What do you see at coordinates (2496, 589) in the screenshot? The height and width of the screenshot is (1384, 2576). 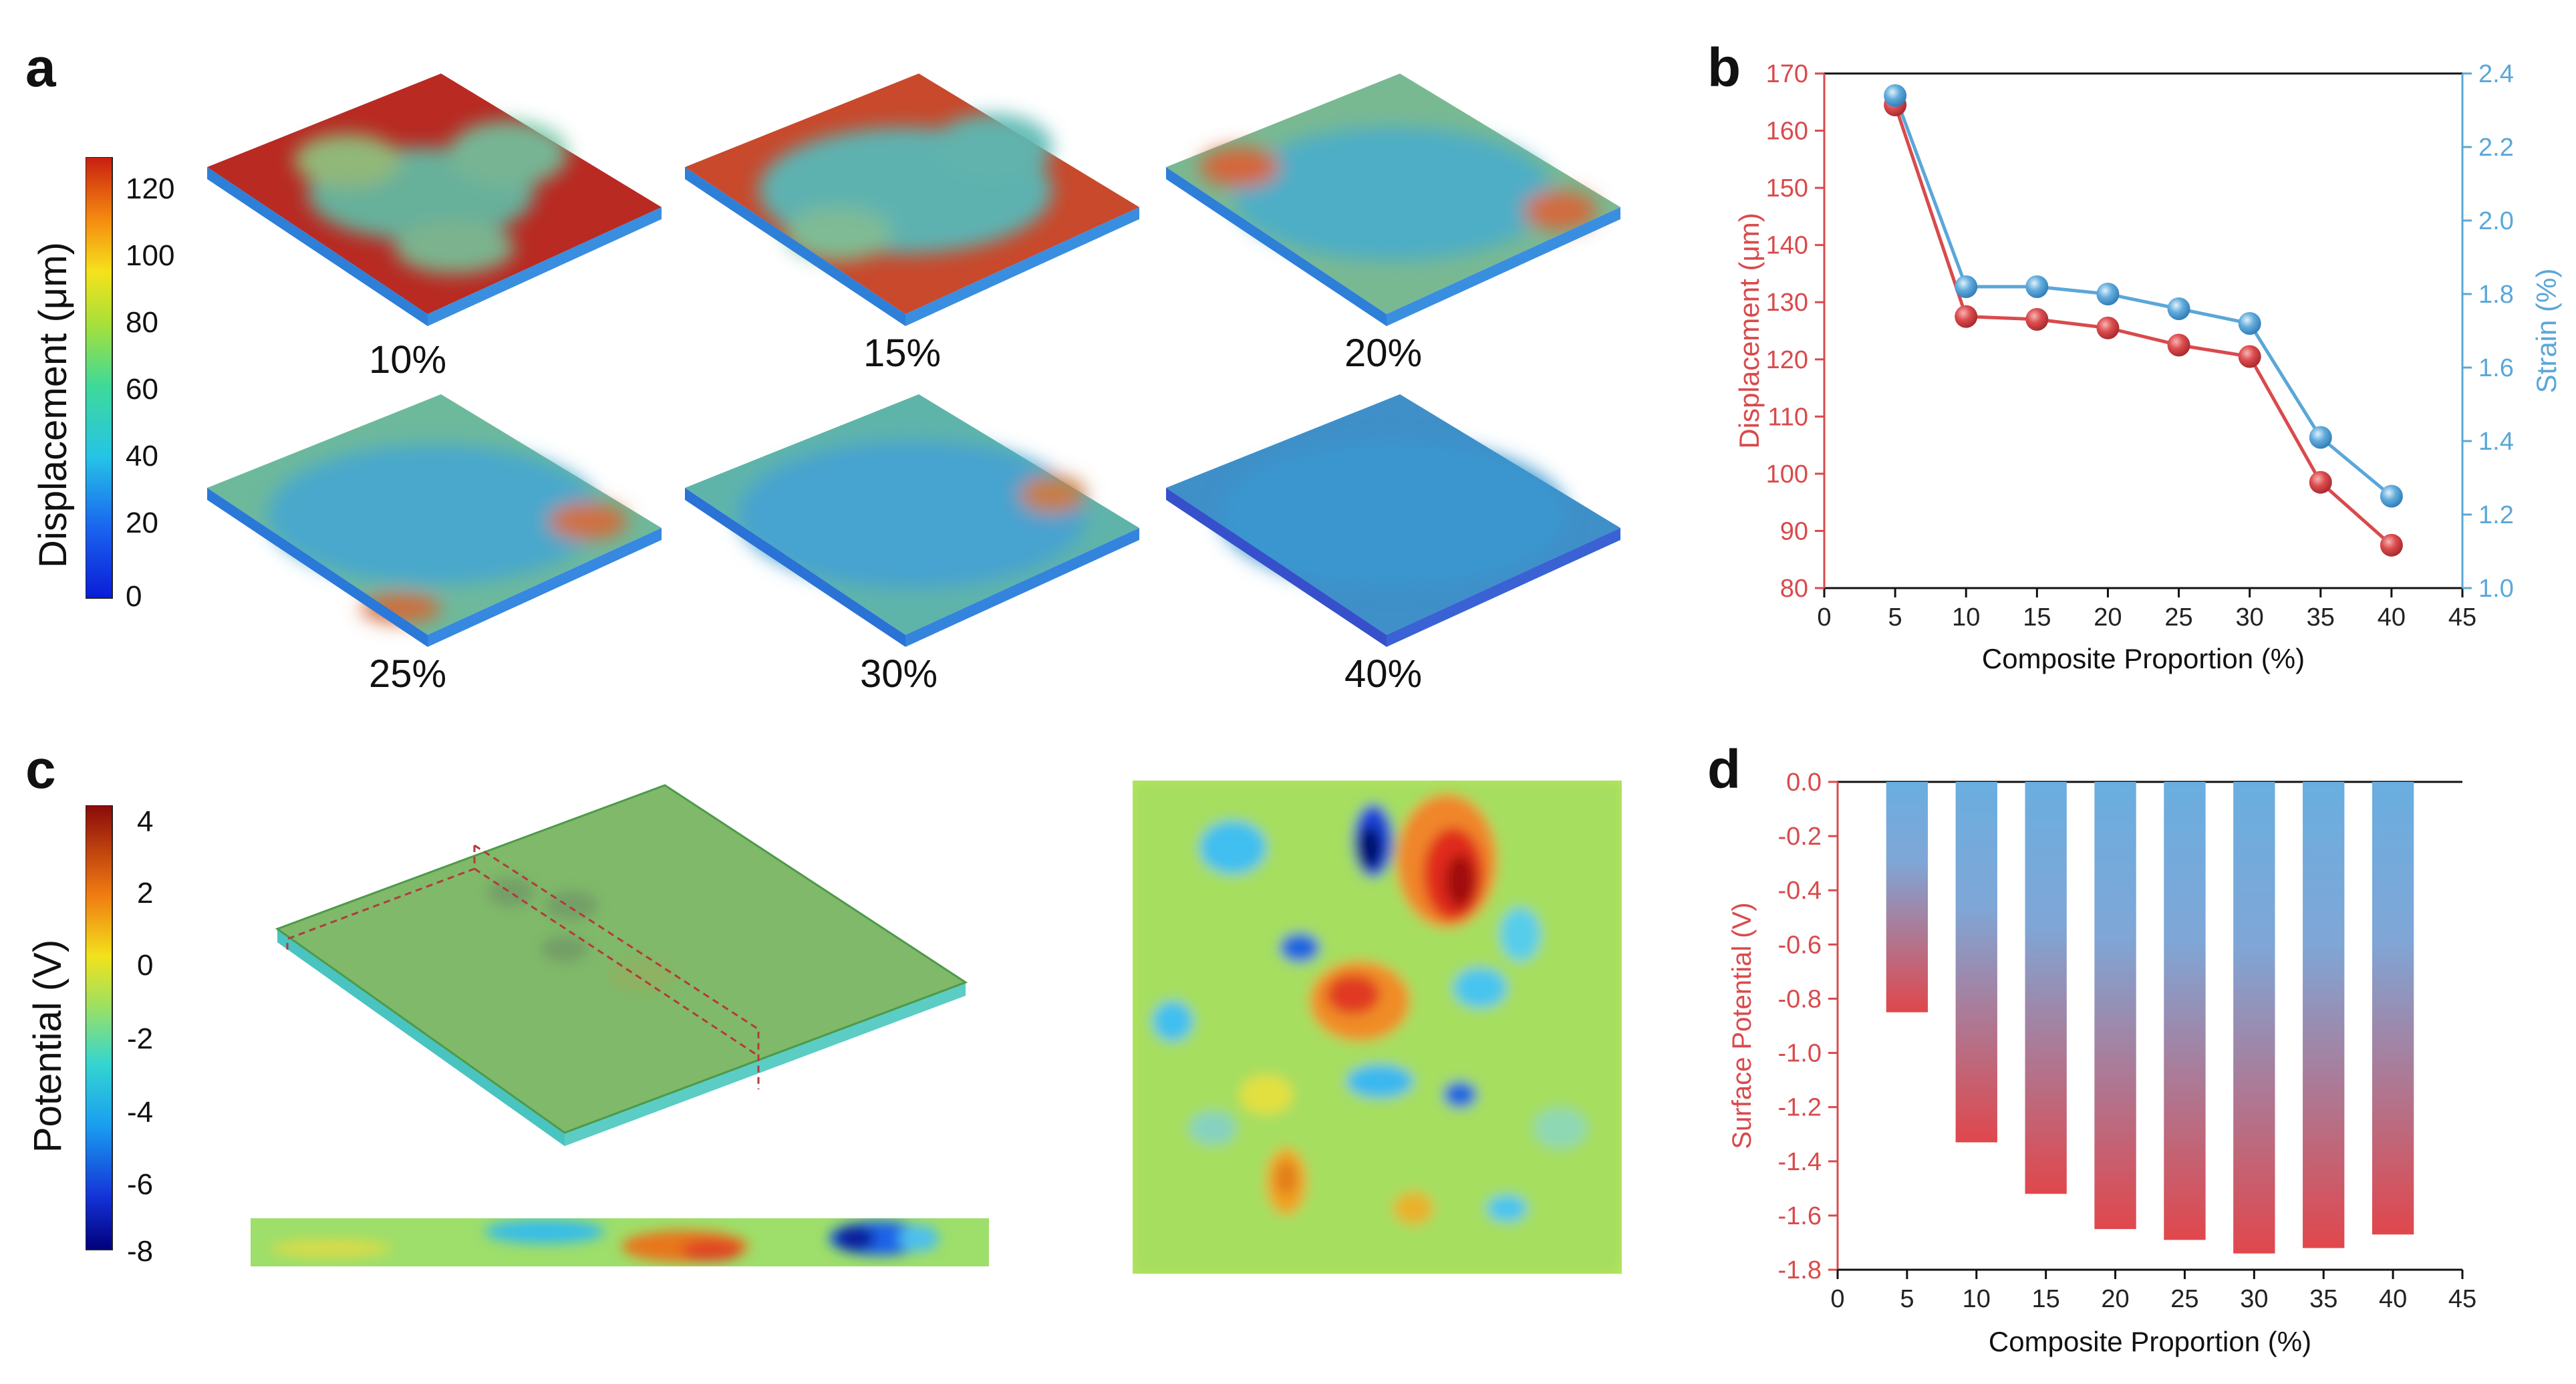 I see `y-right-tick-label: 1.0` at bounding box center [2496, 589].